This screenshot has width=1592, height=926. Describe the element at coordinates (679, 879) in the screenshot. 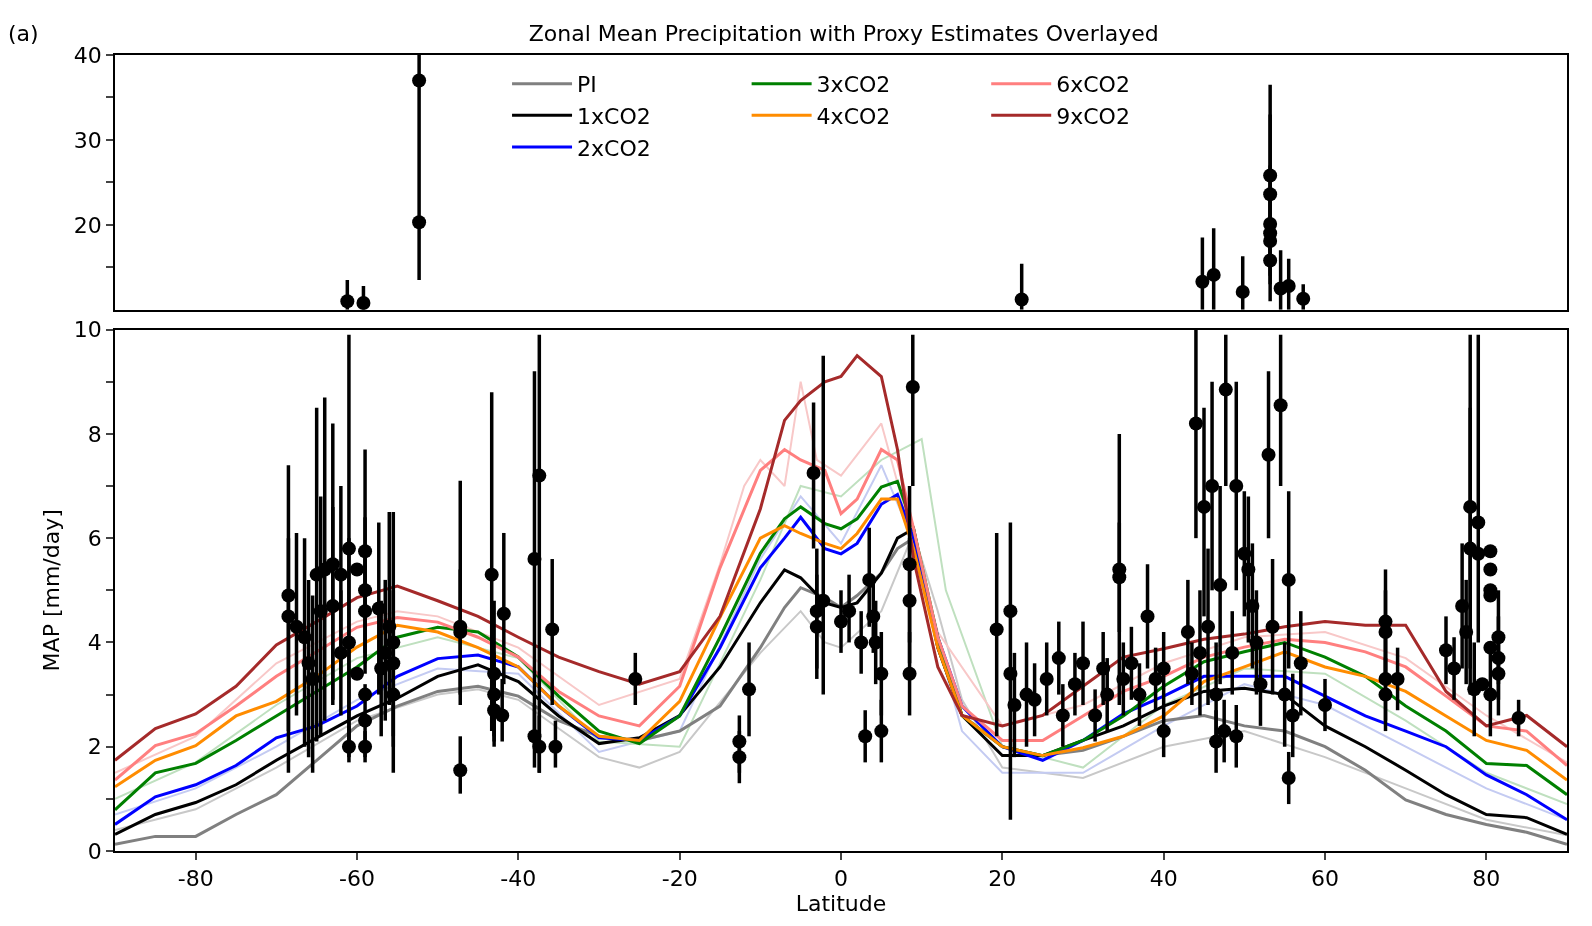

I see `x-tick-label: -20` at that location.